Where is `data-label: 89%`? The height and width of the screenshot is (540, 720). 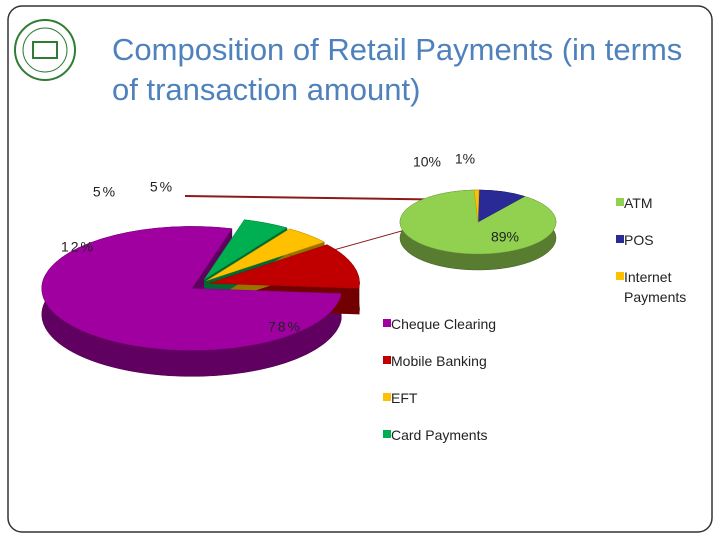 data-label: 89% is located at coordinates (505, 237).